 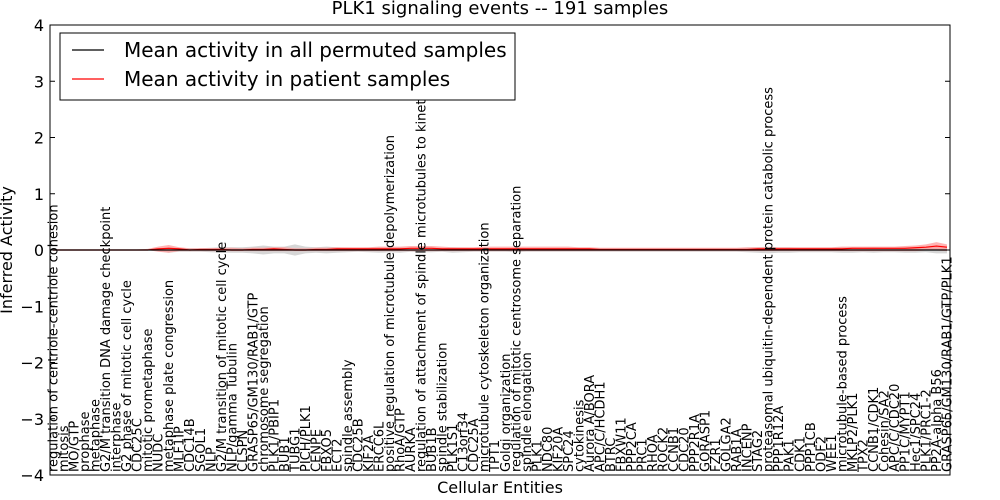 What do you see at coordinates (716, 455) in the screenshot?
I see `category-label: FZR1` at bounding box center [716, 455].